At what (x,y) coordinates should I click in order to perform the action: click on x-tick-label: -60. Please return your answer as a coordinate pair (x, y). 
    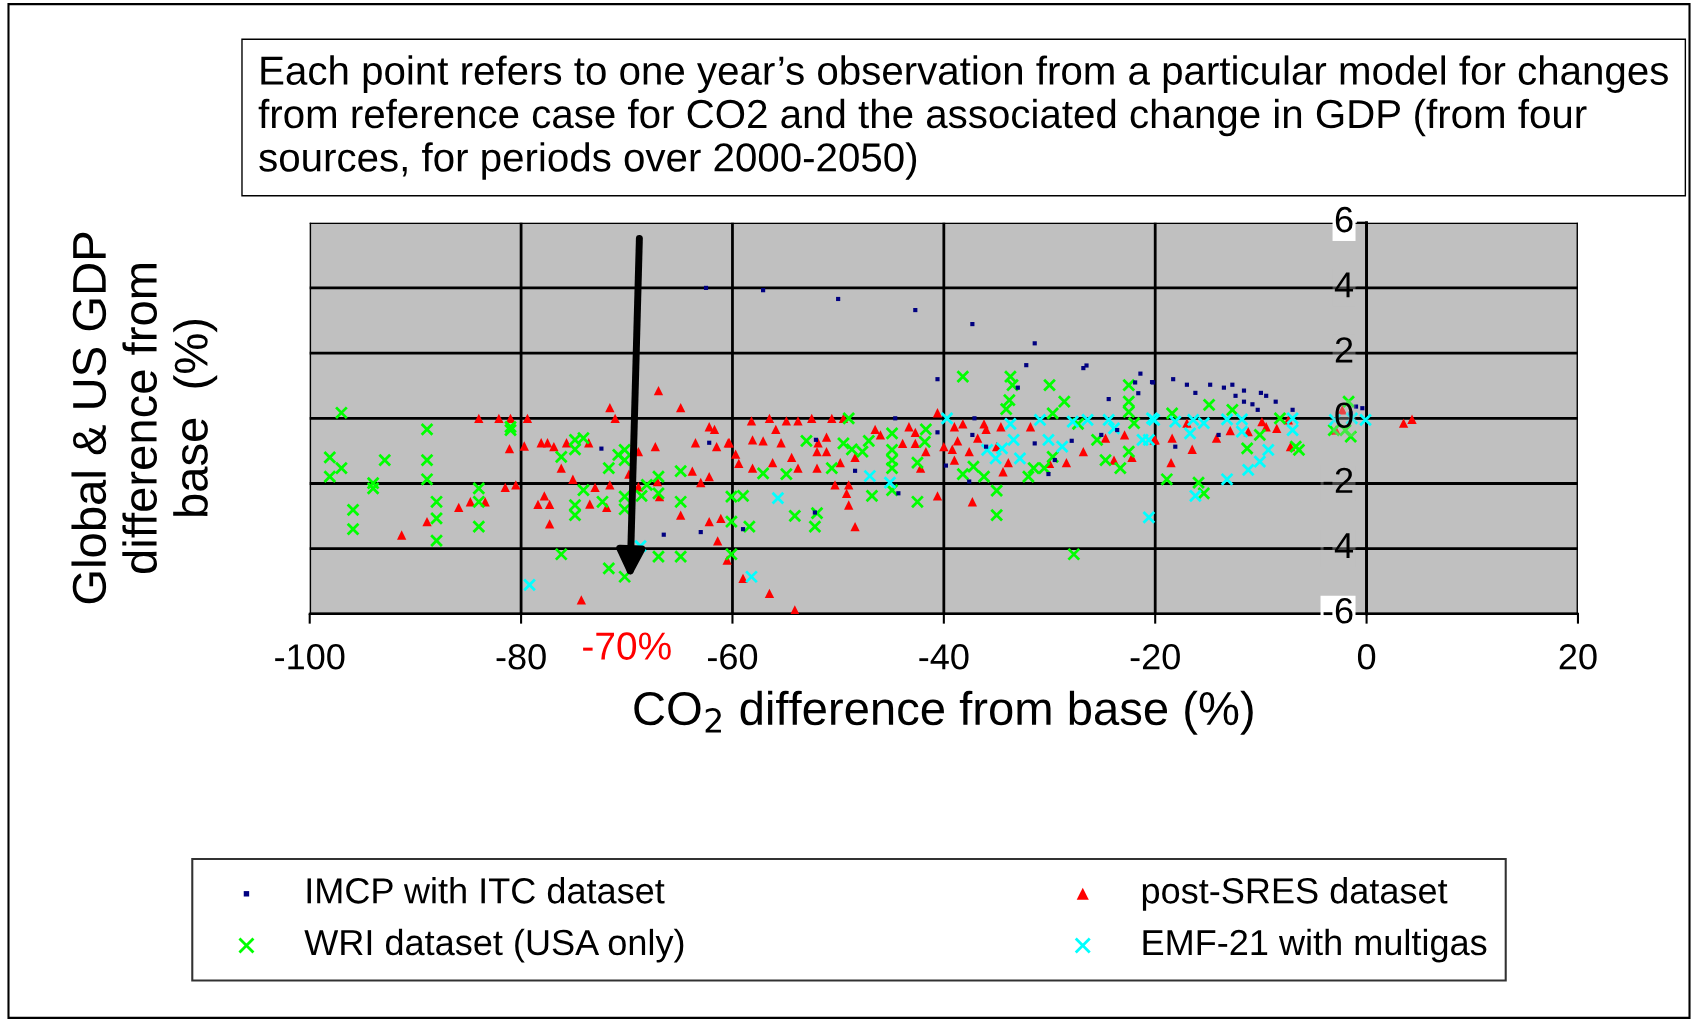
    Looking at the image, I should click on (732, 657).